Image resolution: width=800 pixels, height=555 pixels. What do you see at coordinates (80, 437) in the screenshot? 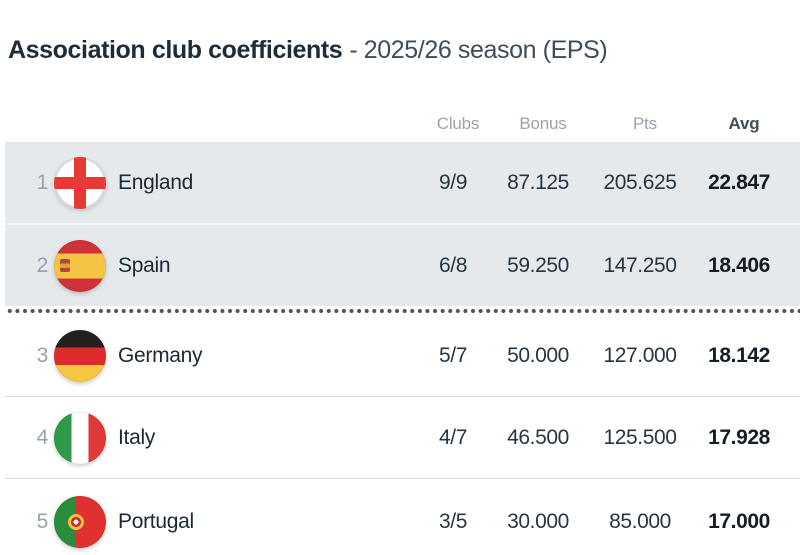
I see `italy-flag-icon` at bounding box center [80, 437].